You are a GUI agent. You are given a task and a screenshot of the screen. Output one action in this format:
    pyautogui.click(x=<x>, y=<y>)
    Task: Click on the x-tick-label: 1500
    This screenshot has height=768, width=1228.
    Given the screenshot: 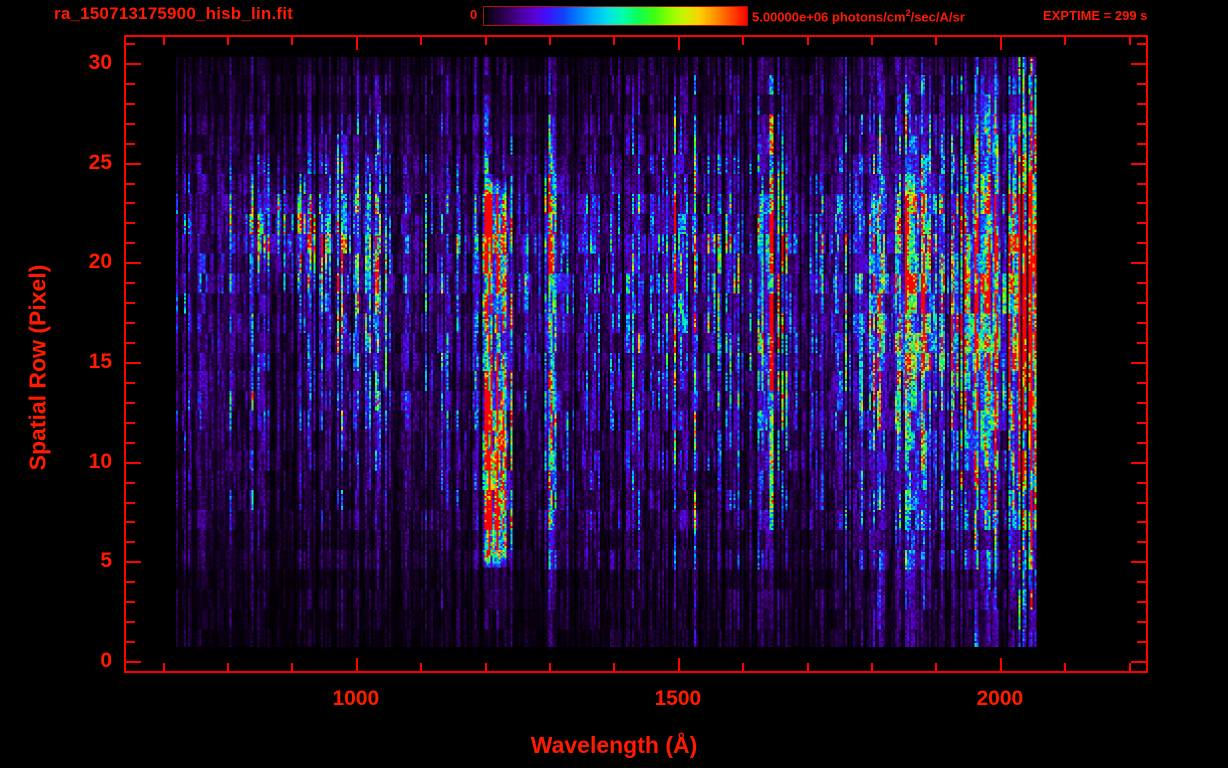 What is the action you would take?
    pyautogui.click(x=678, y=698)
    